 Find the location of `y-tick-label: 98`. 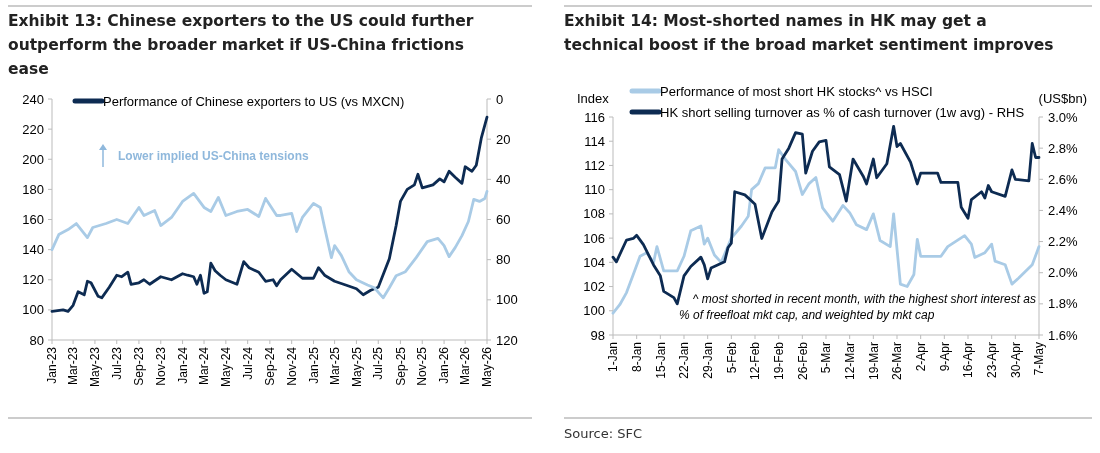

y-tick-label: 98 is located at coordinates (597, 335).